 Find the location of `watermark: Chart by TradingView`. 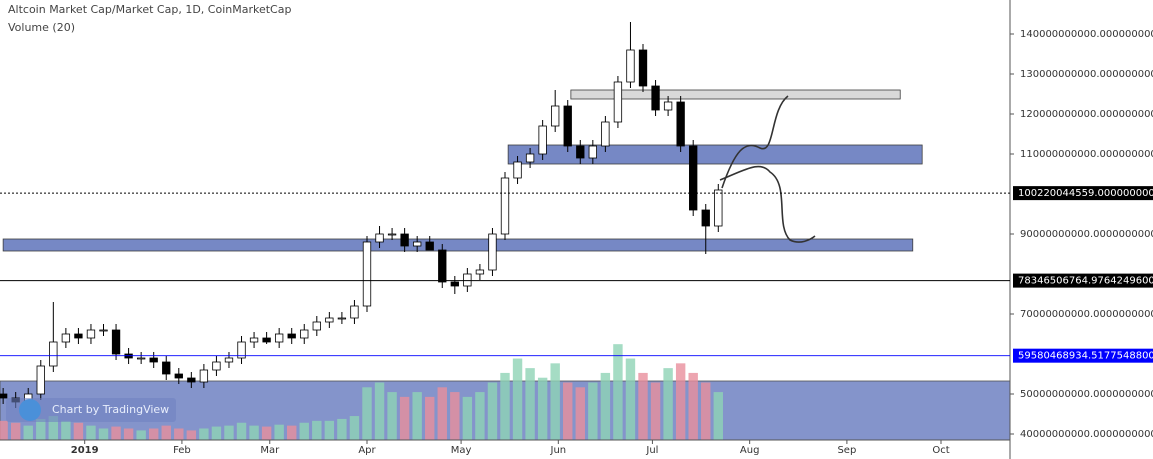

watermark: Chart by TradingView is located at coordinates (91, 410).